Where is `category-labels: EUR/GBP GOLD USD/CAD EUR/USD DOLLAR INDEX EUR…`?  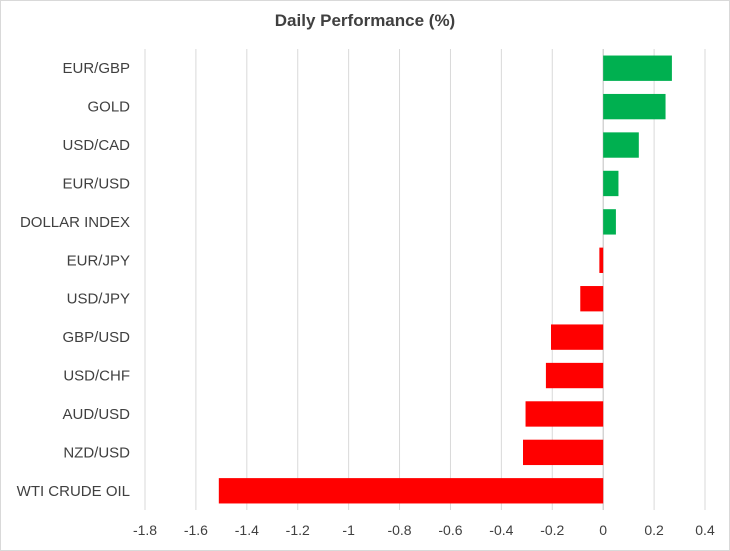 category-labels: EUR/GBP GOLD USD/CAD EUR/USD DOLLAR INDEX EUR… is located at coordinates (74, 280).